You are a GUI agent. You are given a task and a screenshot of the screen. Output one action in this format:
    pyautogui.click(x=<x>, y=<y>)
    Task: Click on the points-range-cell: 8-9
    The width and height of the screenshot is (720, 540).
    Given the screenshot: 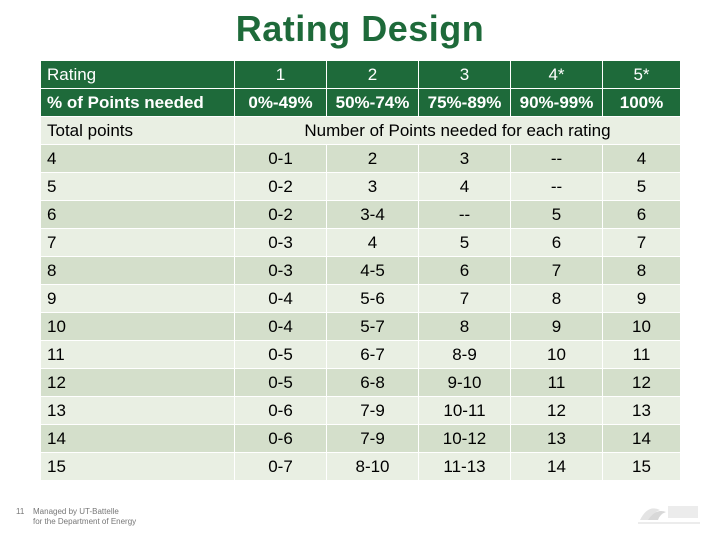 What is the action you would take?
    pyautogui.click(x=464, y=354)
    